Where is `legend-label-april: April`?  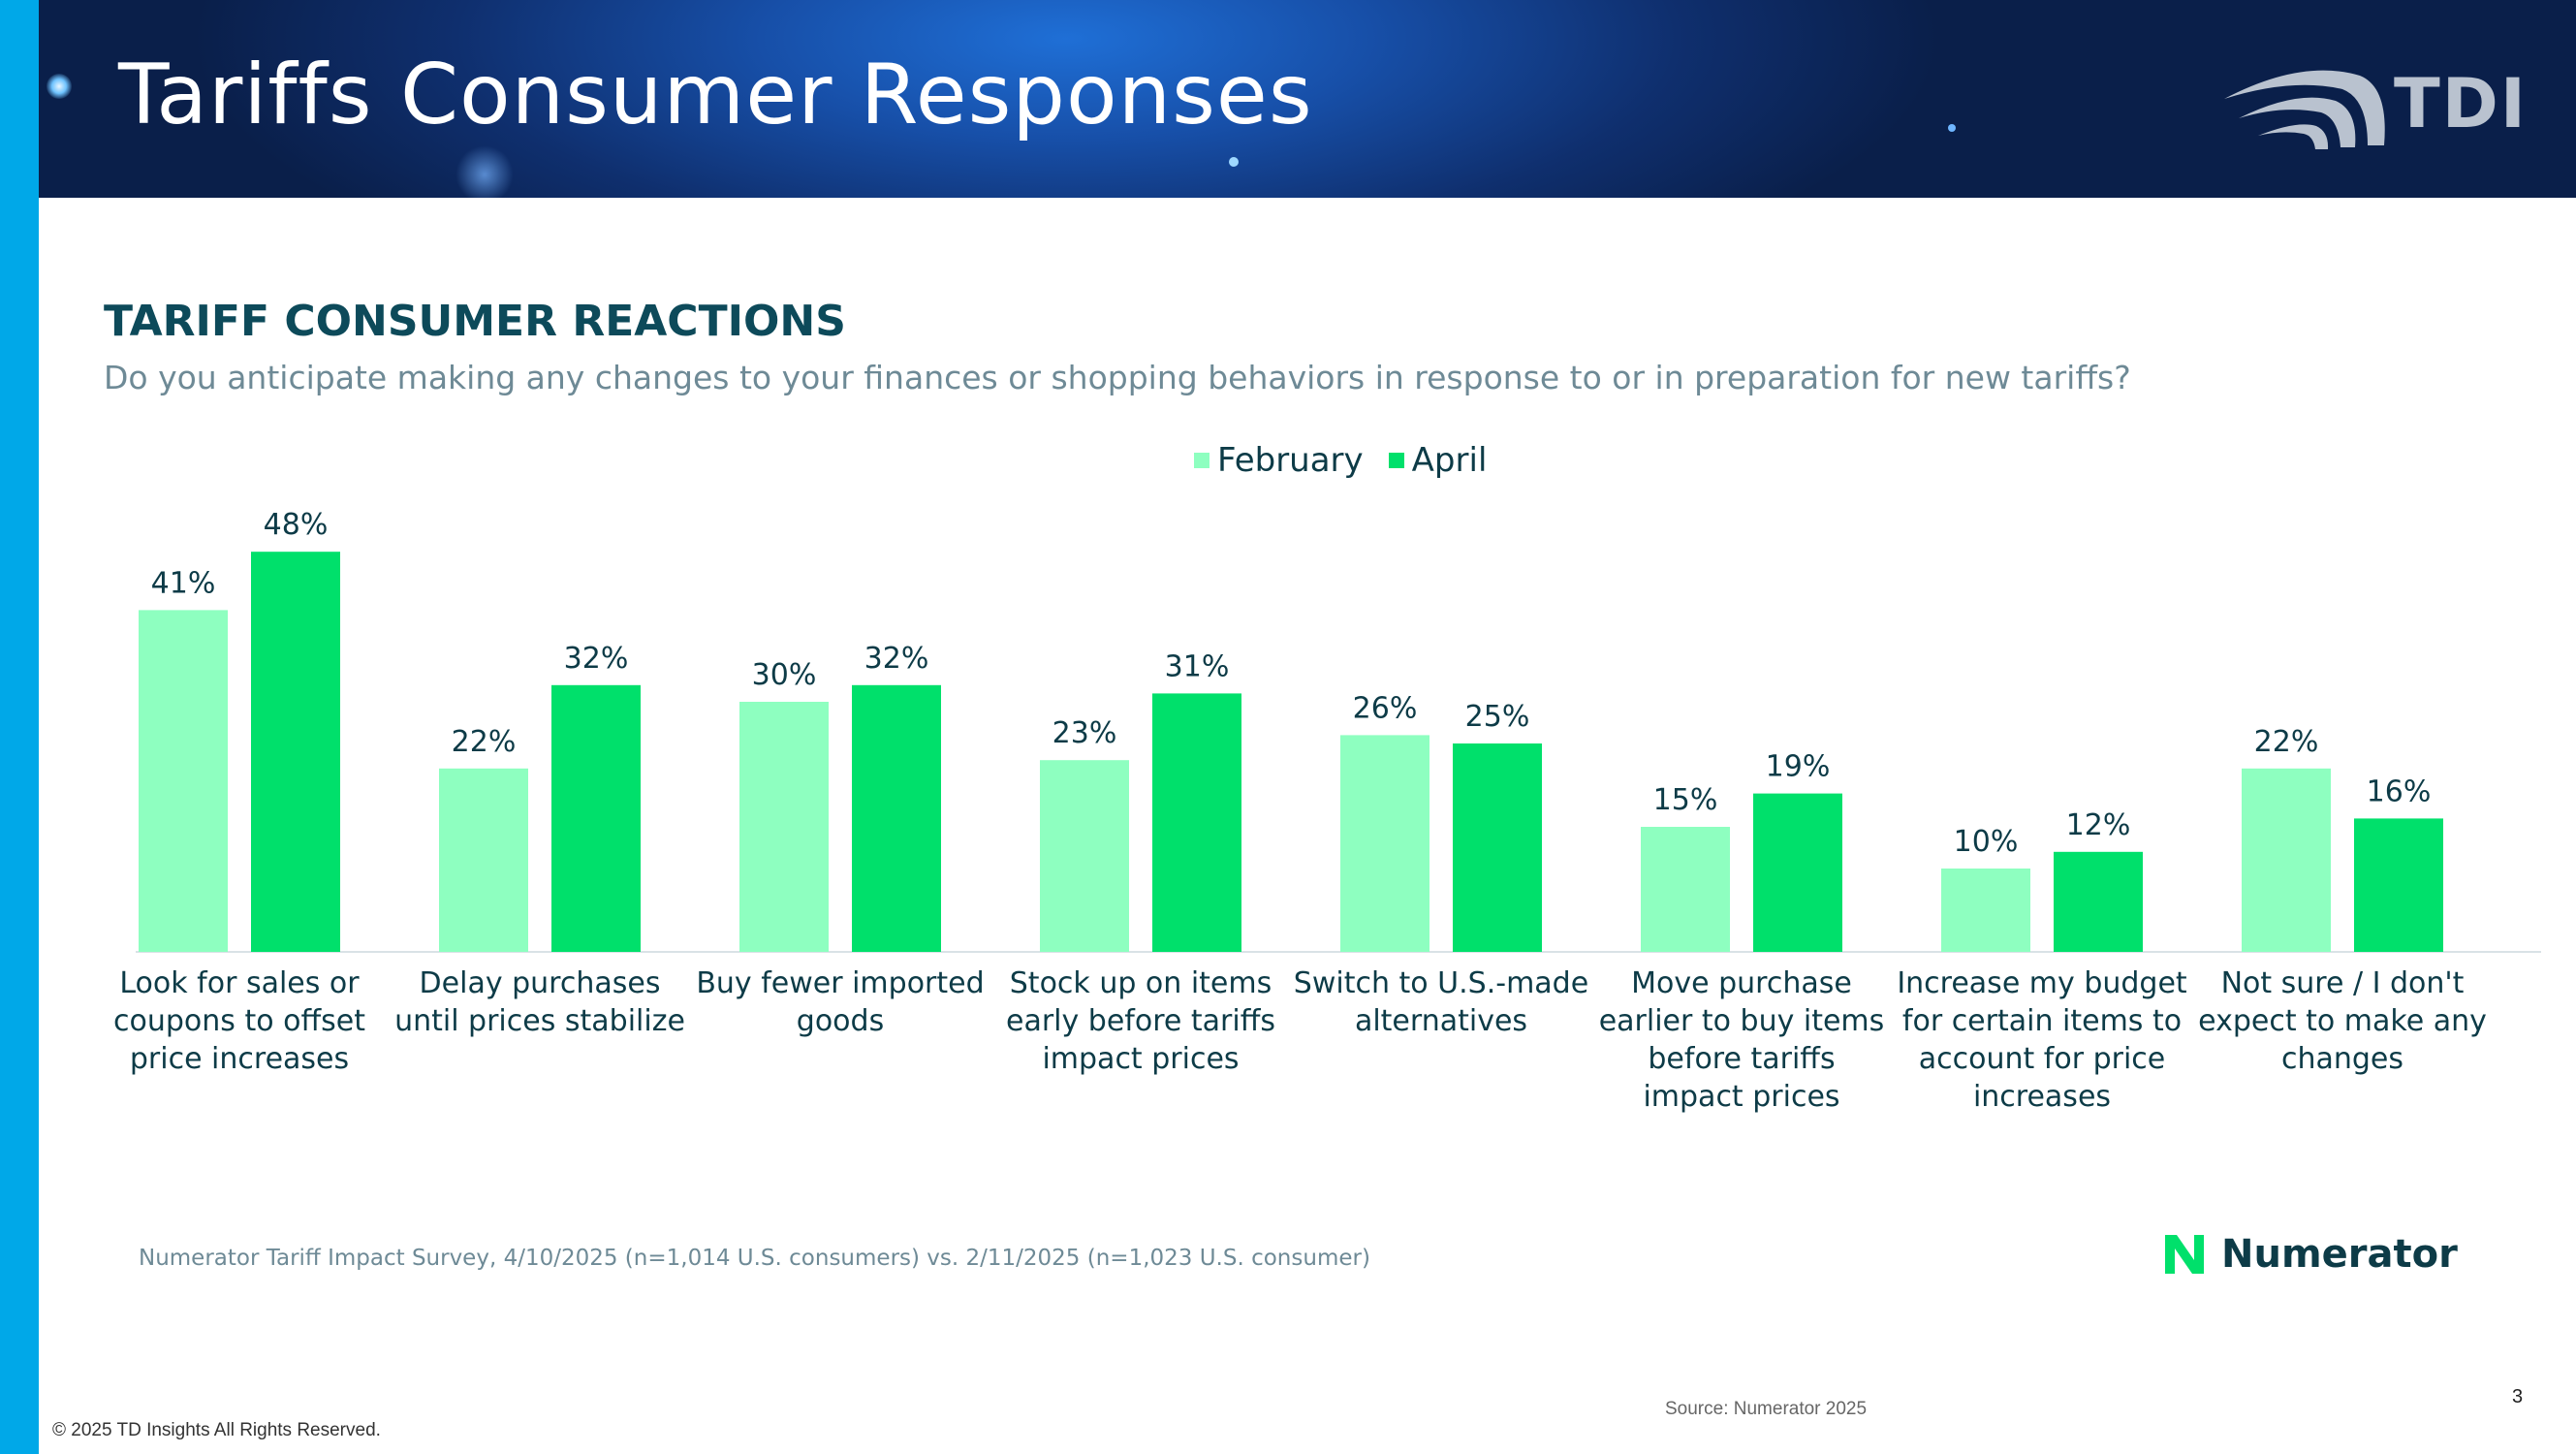
legend-label-april: April is located at coordinates (1449, 460).